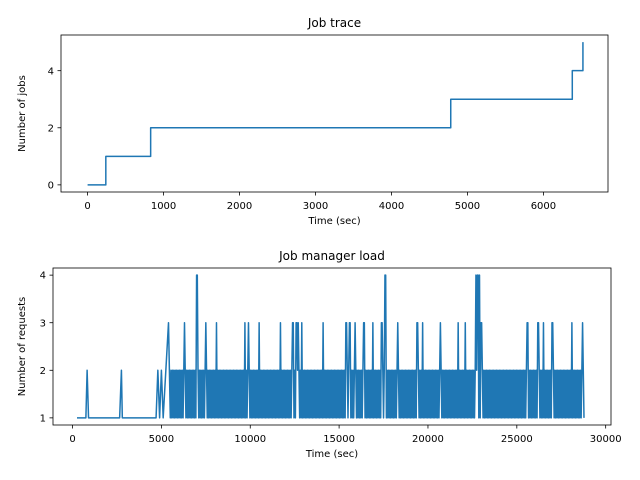 The height and width of the screenshot is (480, 640). Describe the element at coordinates (334, 23) in the screenshot. I see `chart-title: Job trace` at that location.